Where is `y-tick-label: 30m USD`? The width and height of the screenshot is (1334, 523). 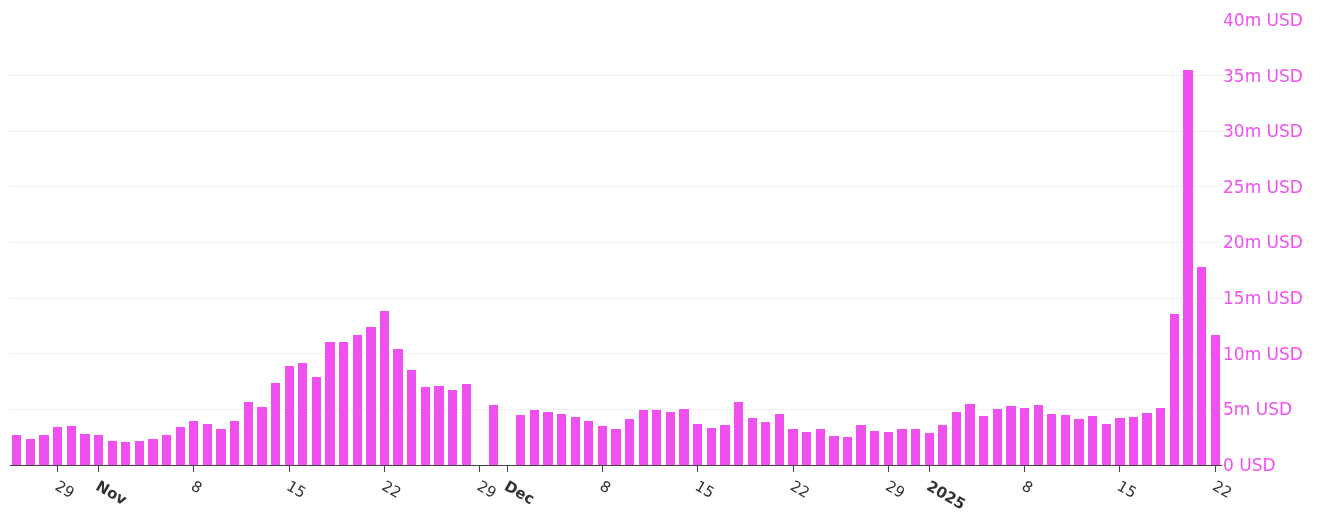 y-tick-label: 30m USD is located at coordinates (1263, 131).